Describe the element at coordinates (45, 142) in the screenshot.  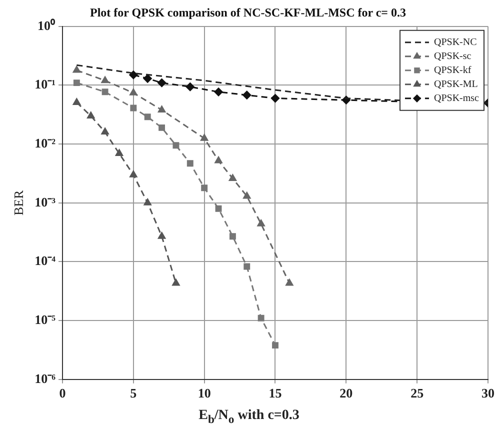
I see `y-tick-label: 10⁻²` at that location.